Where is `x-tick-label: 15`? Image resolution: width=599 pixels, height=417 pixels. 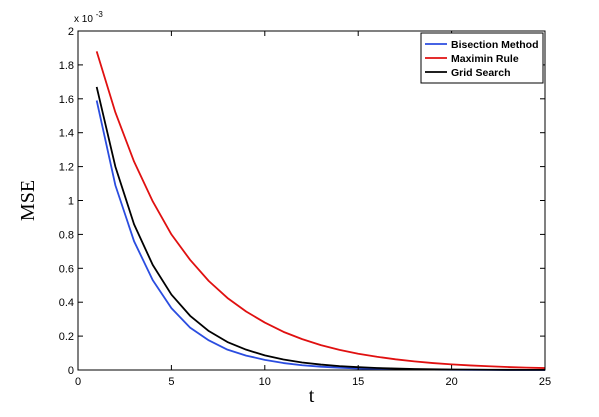
x-tick-label: 15 is located at coordinates (358, 382).